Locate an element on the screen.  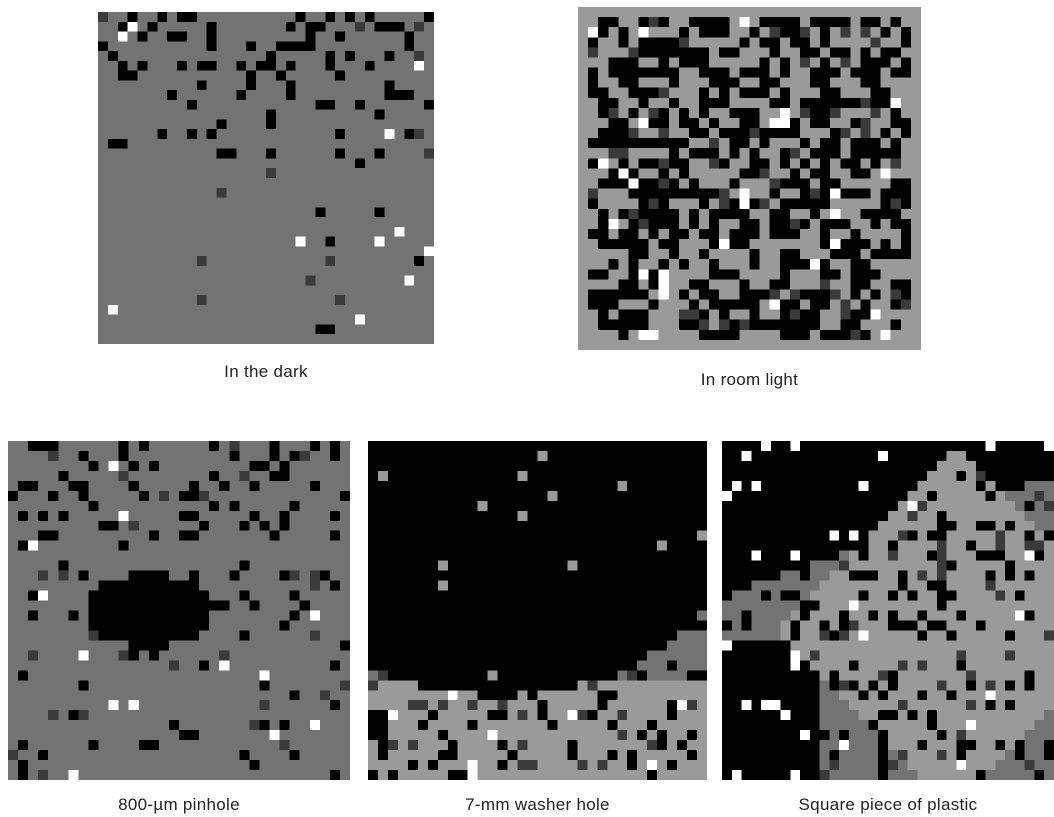
pixel-grid-pinhole is located at coordinates (179, 610).